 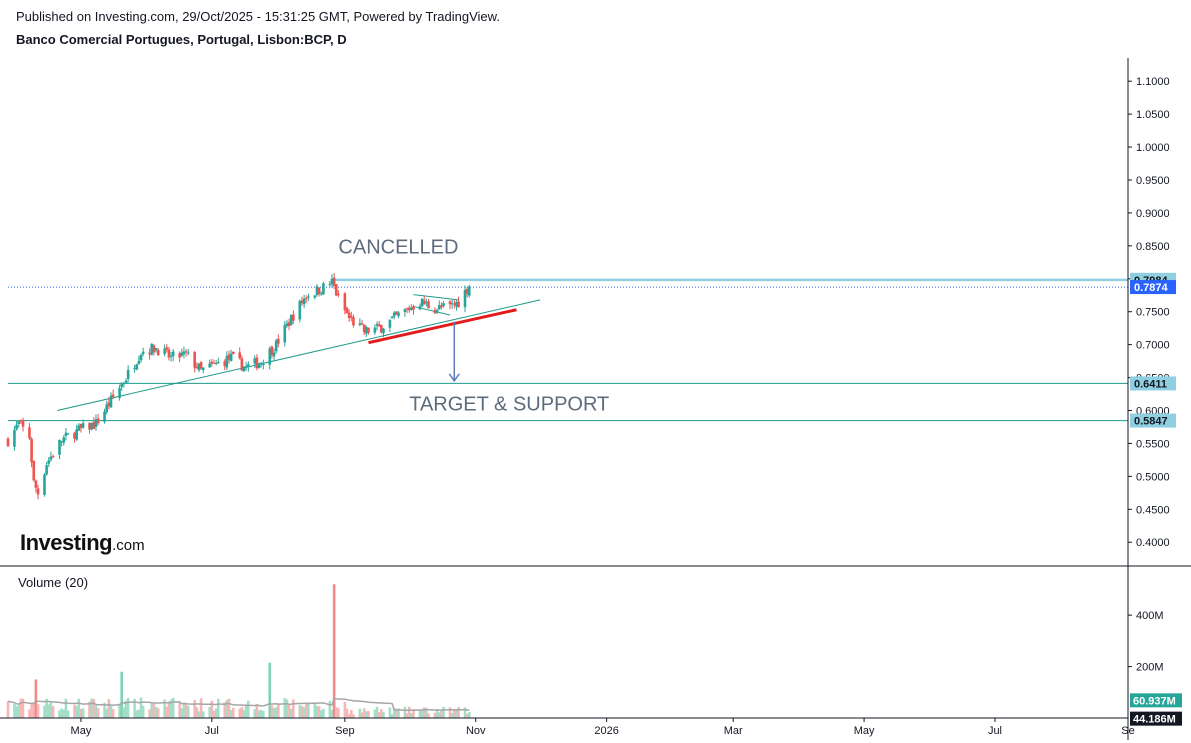 What do you see at coordinates (1153, 313) in the screenshot?
I see `y-tick-label: 0.7500` at bounding box center [1153, 313].